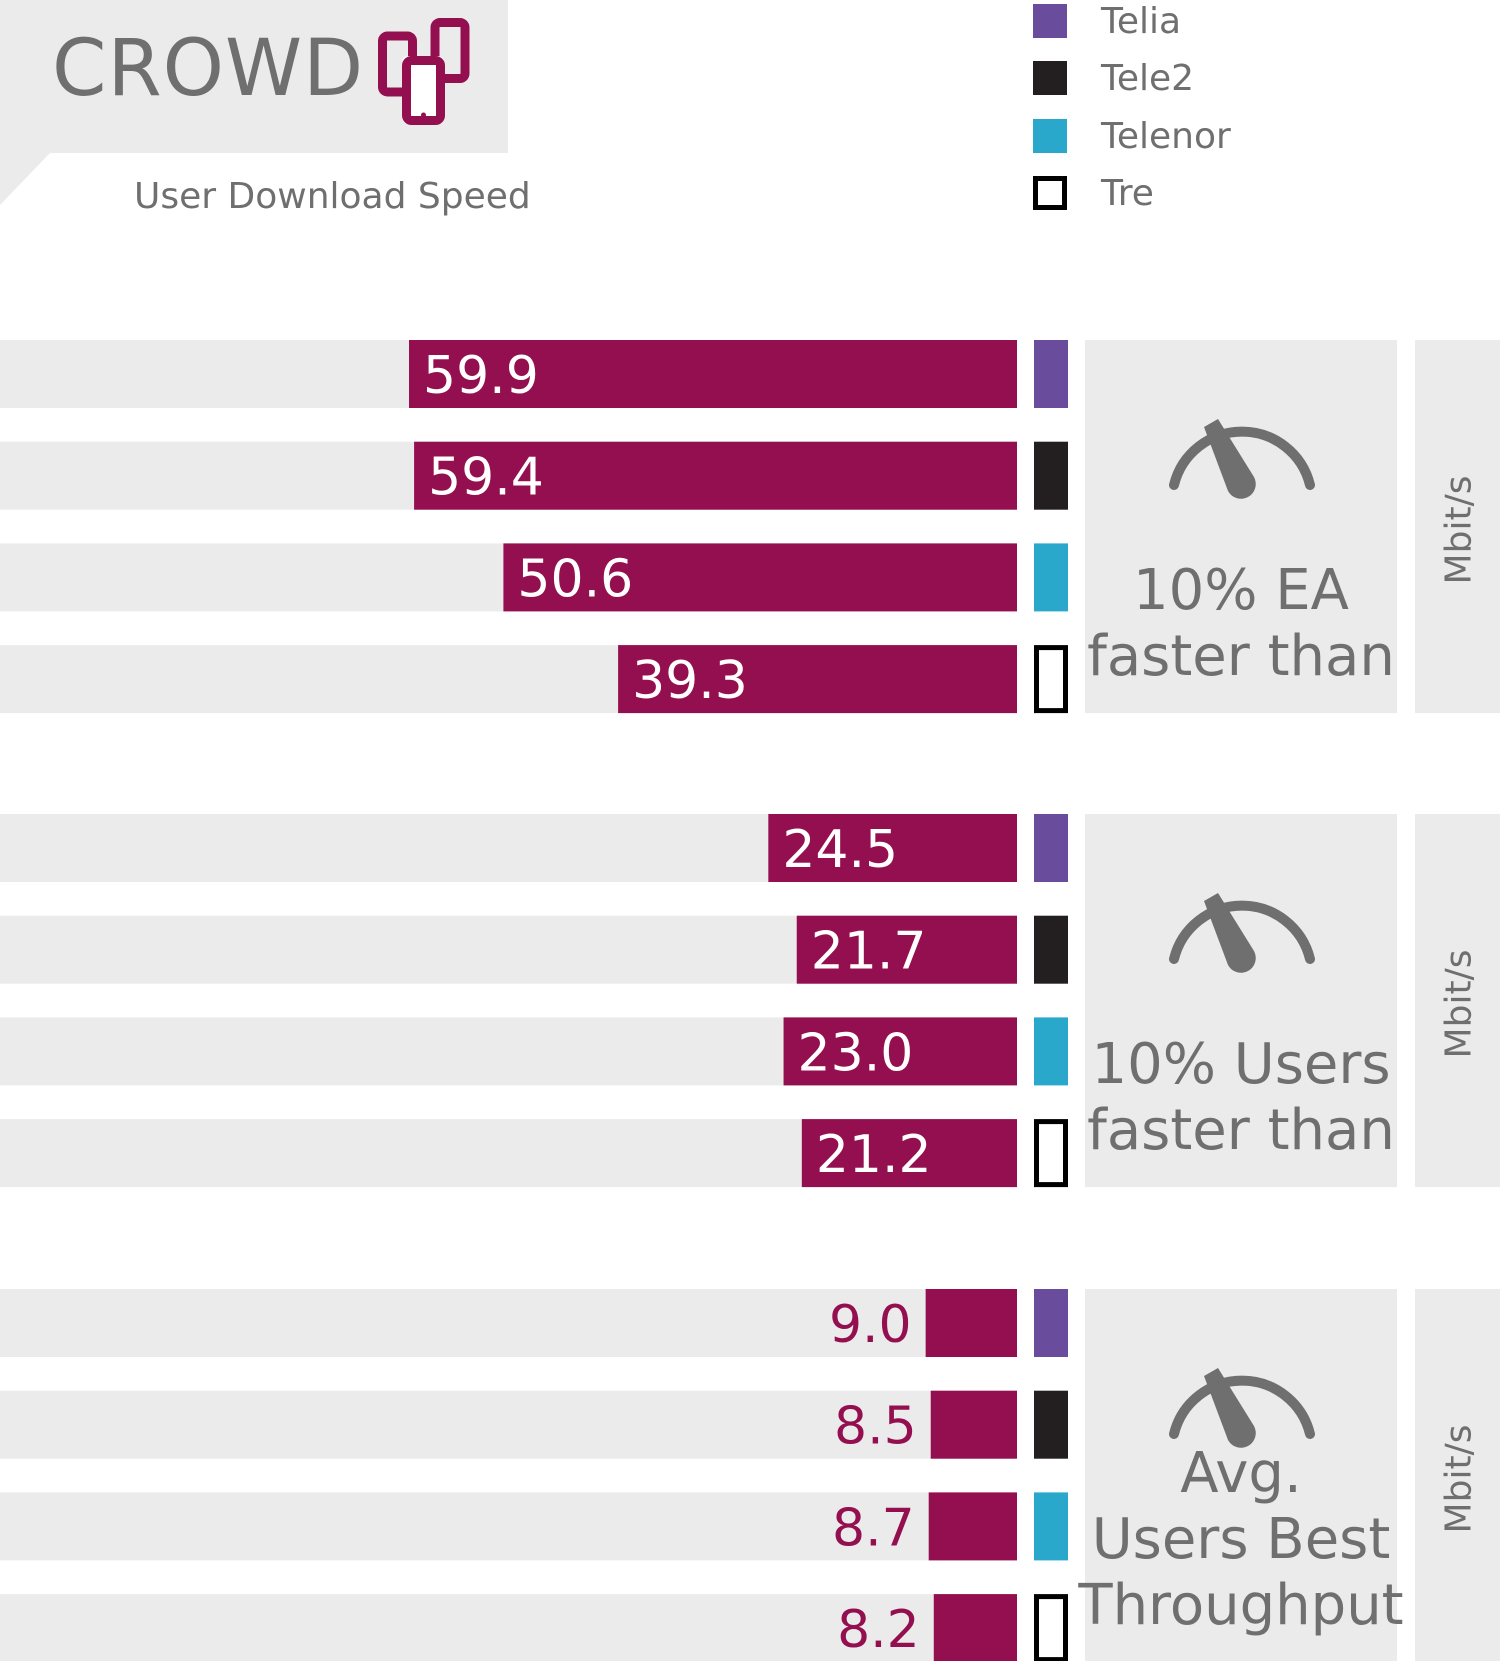 The image size is (1500, 1661). I want to click on legend-swatch-telia, so click(1050, 21).